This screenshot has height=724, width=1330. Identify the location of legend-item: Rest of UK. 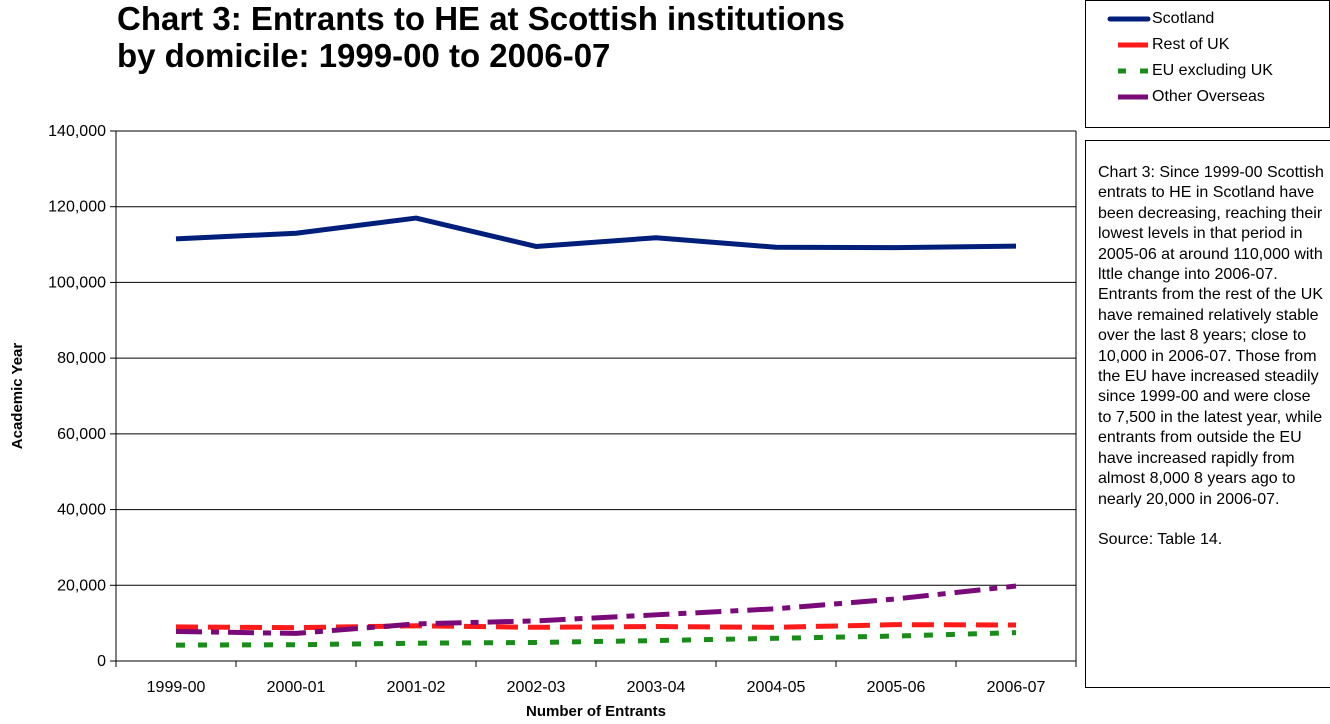
(1206, 45).